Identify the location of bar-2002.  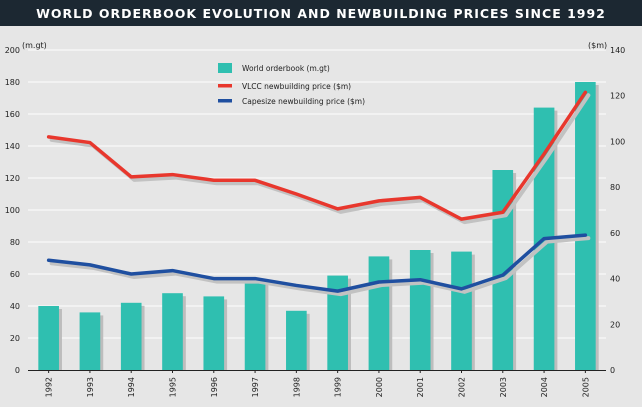
(461, 310).